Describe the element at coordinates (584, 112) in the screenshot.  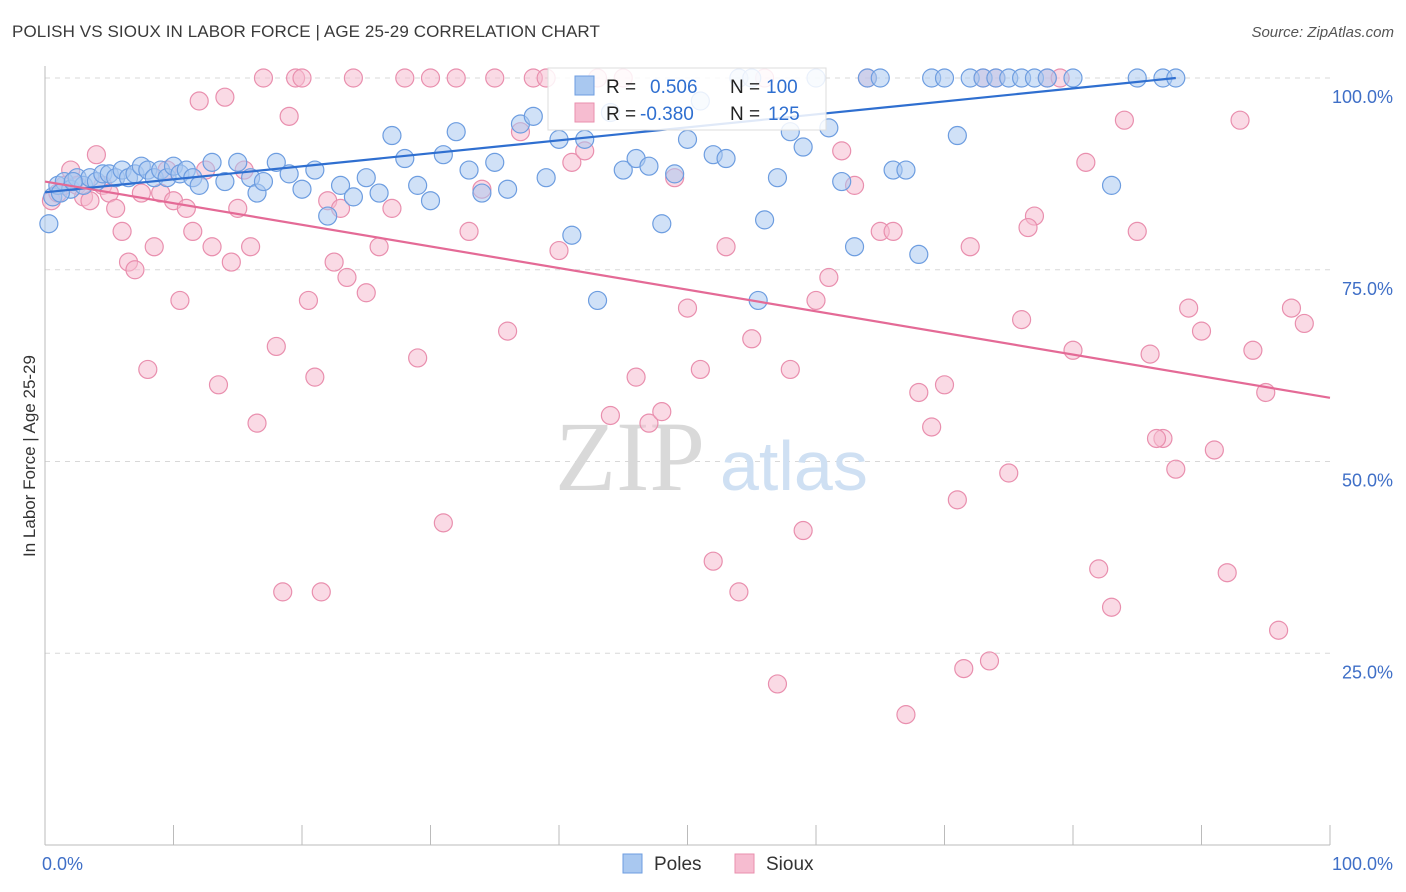
I see `sioux-legend-swatch` at that location.